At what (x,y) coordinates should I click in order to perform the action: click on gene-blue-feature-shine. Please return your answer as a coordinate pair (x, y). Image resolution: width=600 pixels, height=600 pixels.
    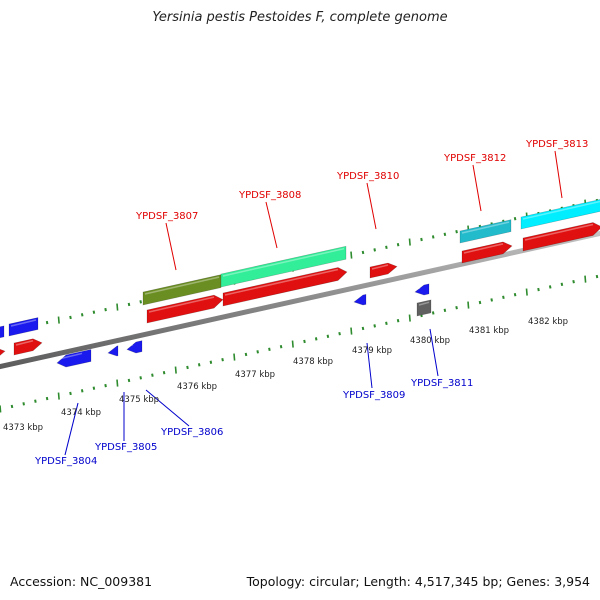
    Looking at the image, I should click on (23, 323).